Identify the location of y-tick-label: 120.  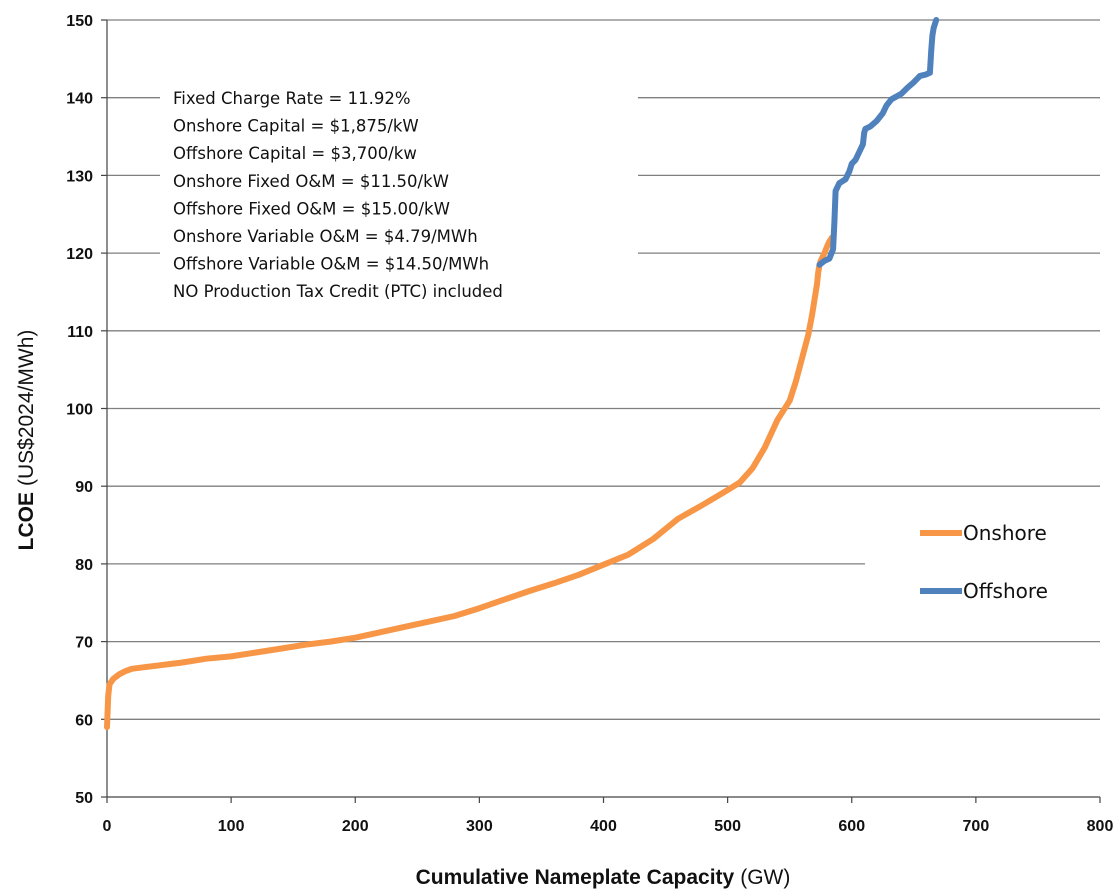
(79, 254).